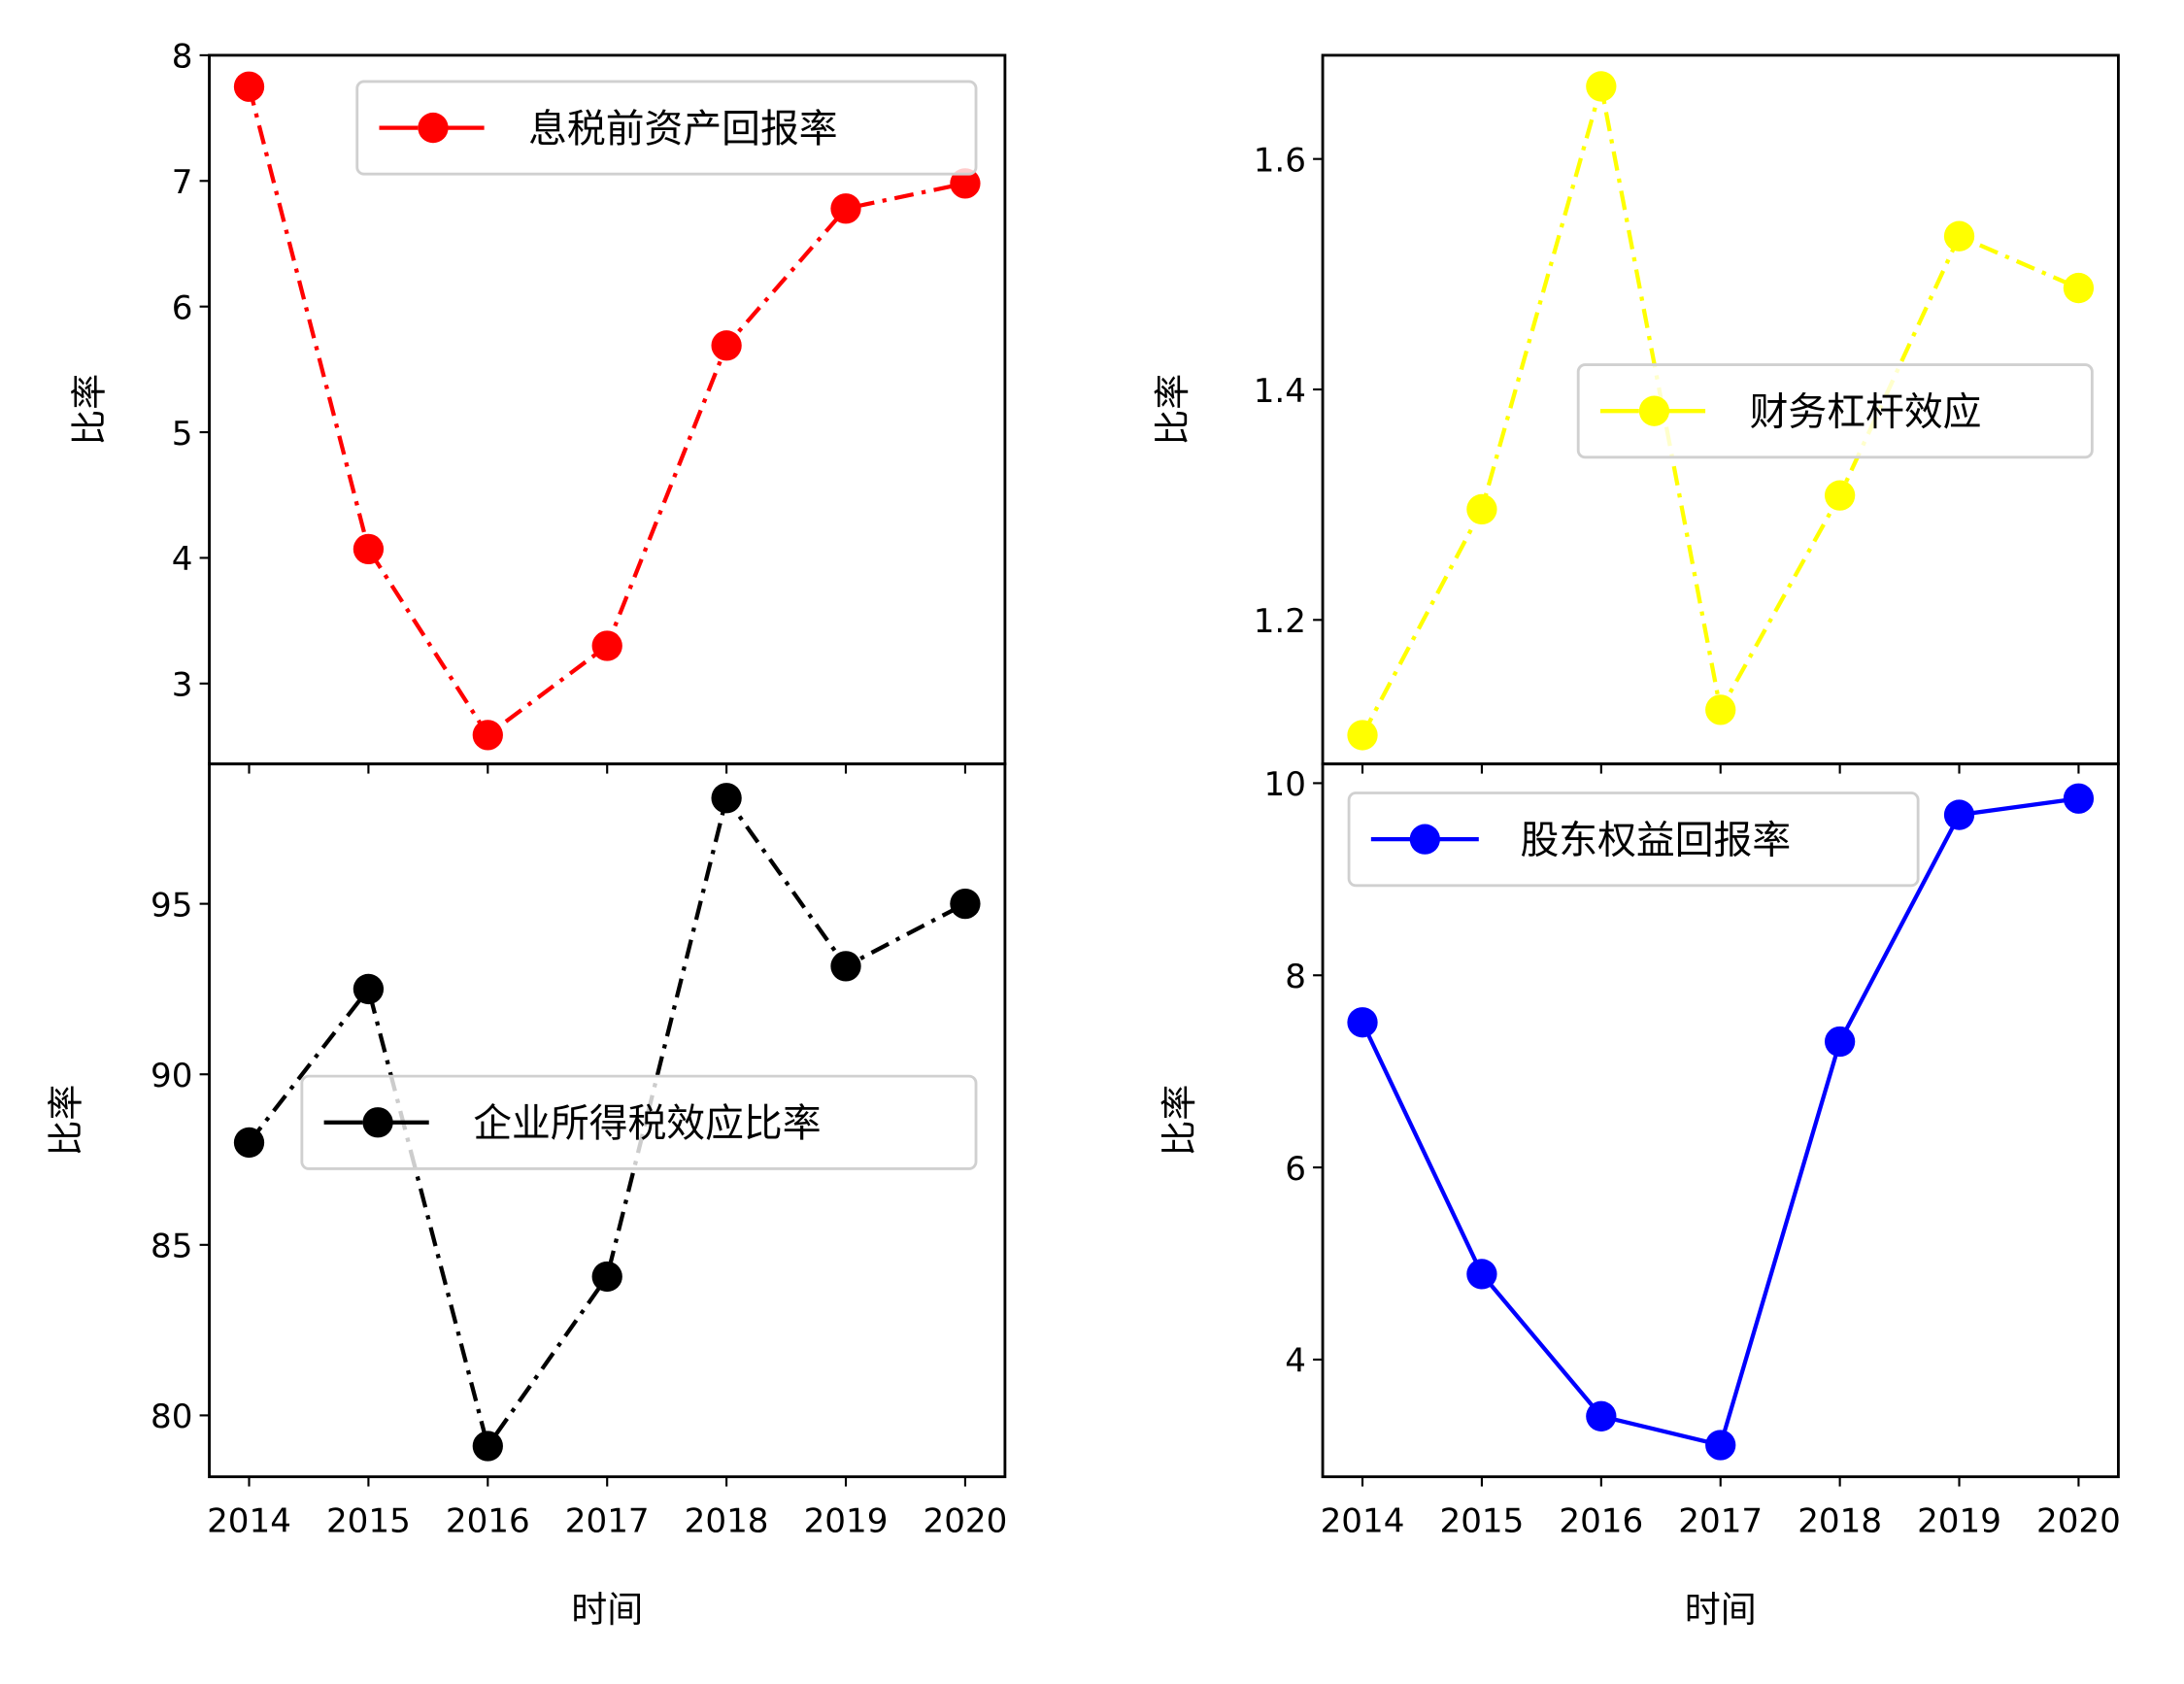 The height and width of the screenshot is (1684, 2184). What do you see at coordinates (171, 1076) in the screenshot?
I see `y-tick-label: 90` at bounding box center [171, 1076].